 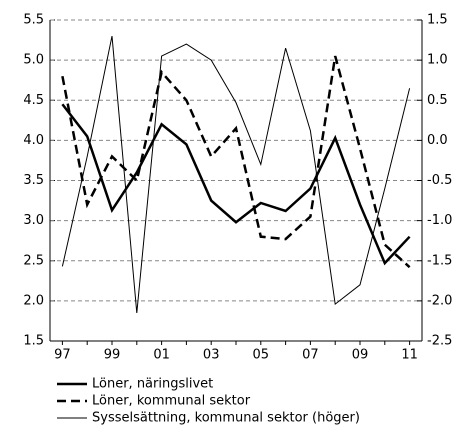 I want to click on legend-label: Löner, kommunal sektor, so click(x=171, y=401).